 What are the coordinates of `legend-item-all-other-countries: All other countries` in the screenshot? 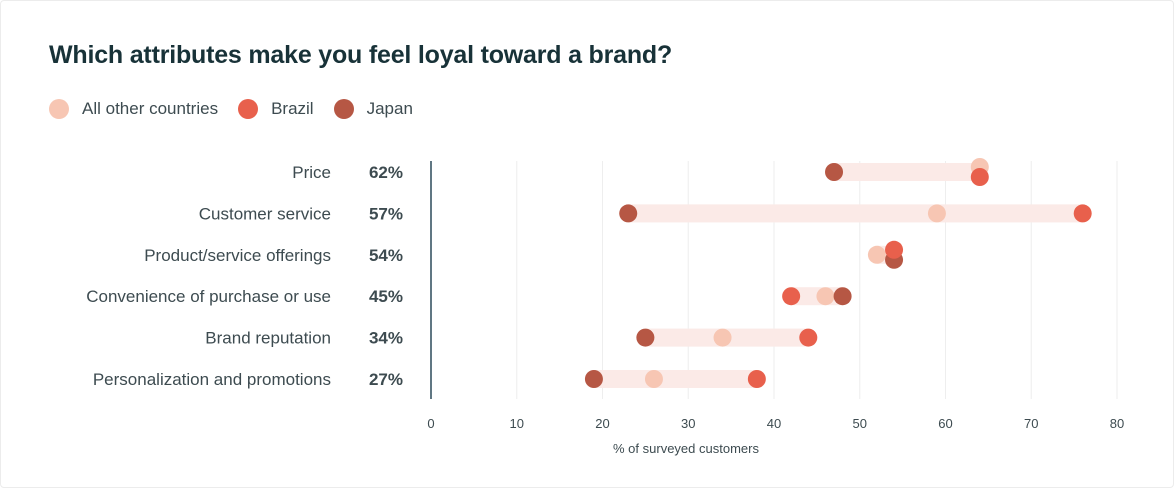 It's located at (133, 109).